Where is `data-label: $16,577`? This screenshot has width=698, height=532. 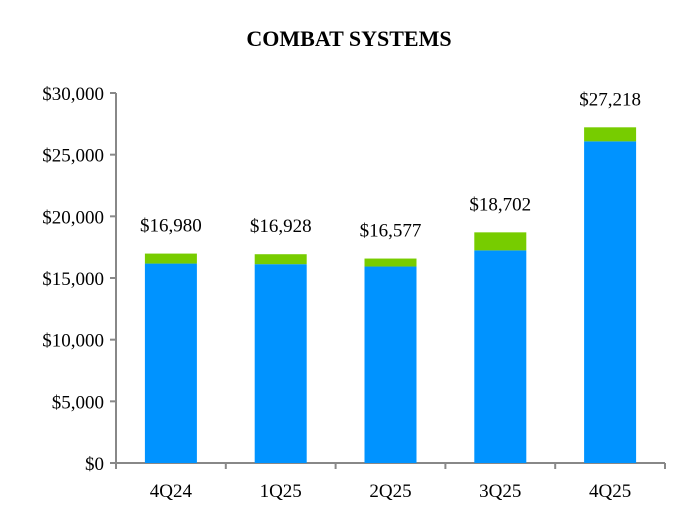 data-label: $16,577 is located at coordinates (391, 231).